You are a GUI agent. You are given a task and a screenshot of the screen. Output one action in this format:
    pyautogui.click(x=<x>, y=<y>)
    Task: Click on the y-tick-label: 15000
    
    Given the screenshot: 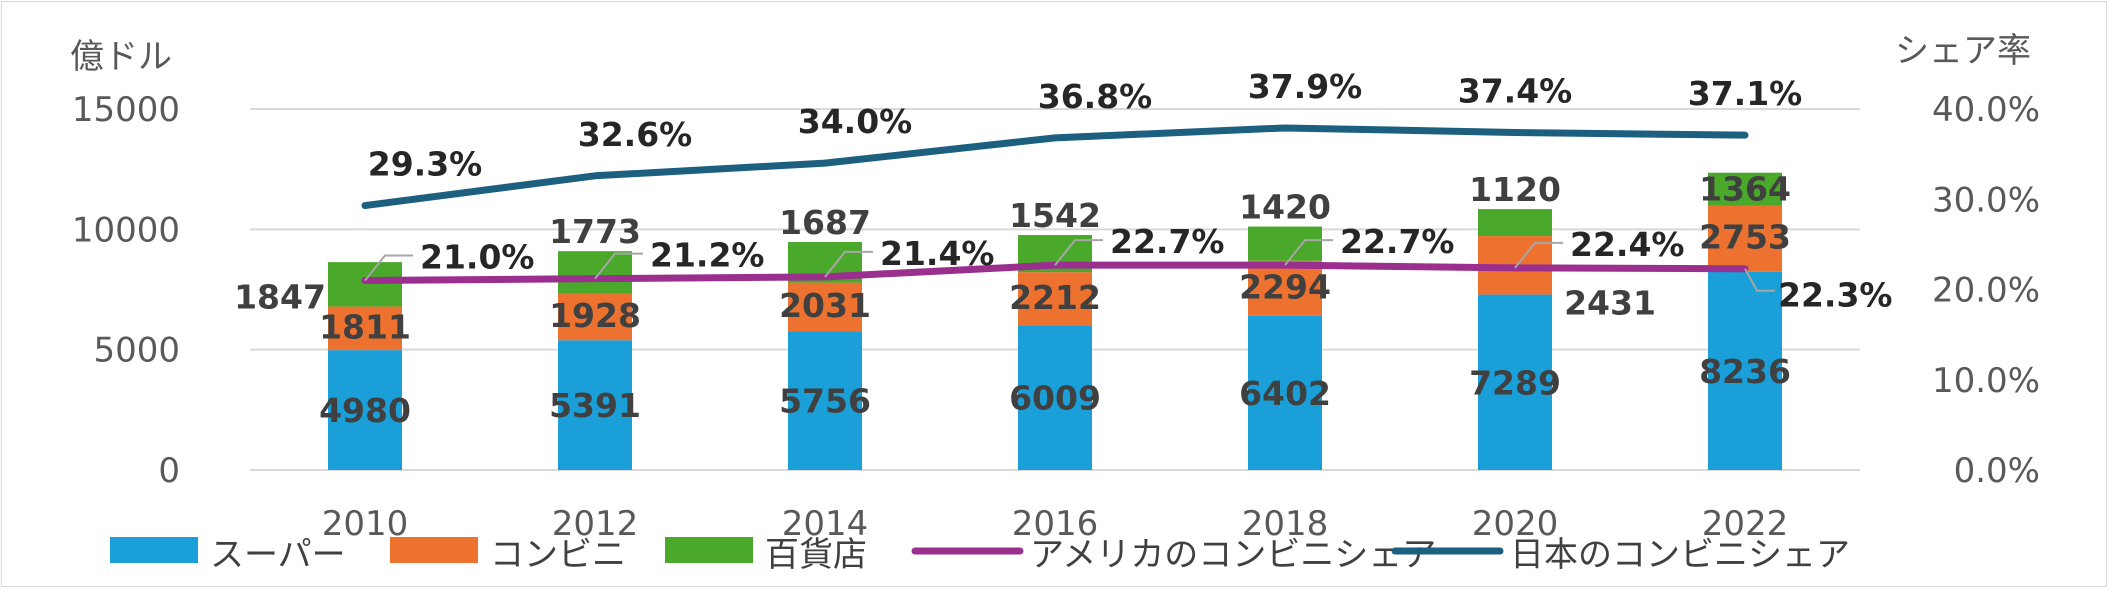 What is the action you would take?
    pyautogui.click(x=126, y=110)
    